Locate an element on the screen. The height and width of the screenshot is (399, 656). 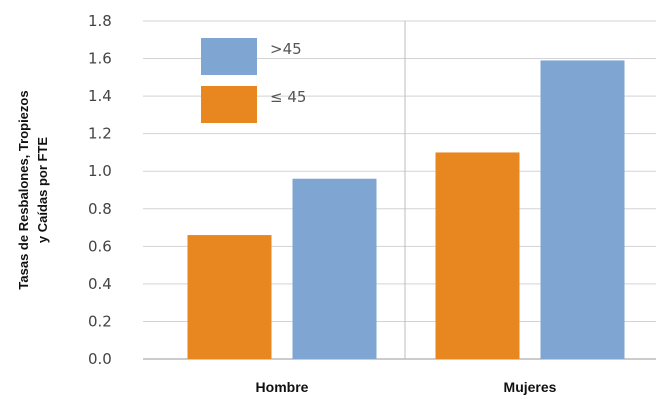
y-axis-title-line: y Caídas por FTE is located at coordinates (42, 190).